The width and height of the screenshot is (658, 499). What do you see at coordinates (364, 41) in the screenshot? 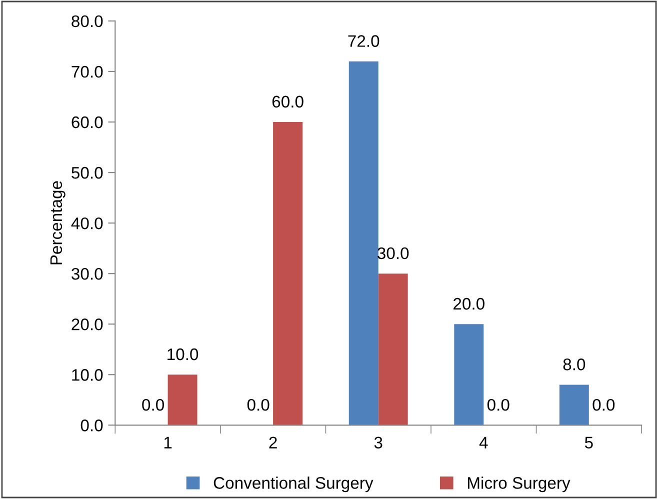
I see `data-label: 72.0` at bounding box center [364, 41].